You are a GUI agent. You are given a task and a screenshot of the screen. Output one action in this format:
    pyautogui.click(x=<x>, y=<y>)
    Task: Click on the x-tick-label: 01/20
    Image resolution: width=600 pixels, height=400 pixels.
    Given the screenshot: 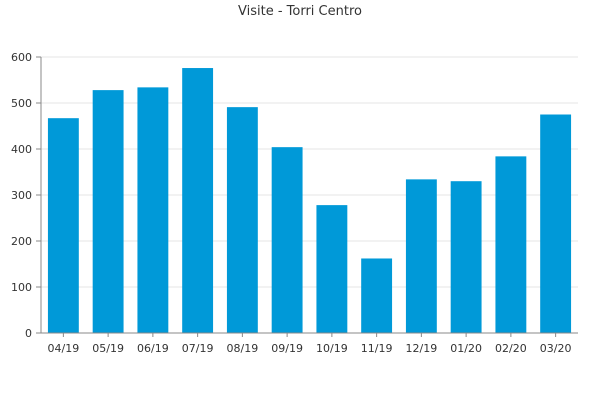 What is the action you would take?
    pyautogui.click(x=466, y=348)
    